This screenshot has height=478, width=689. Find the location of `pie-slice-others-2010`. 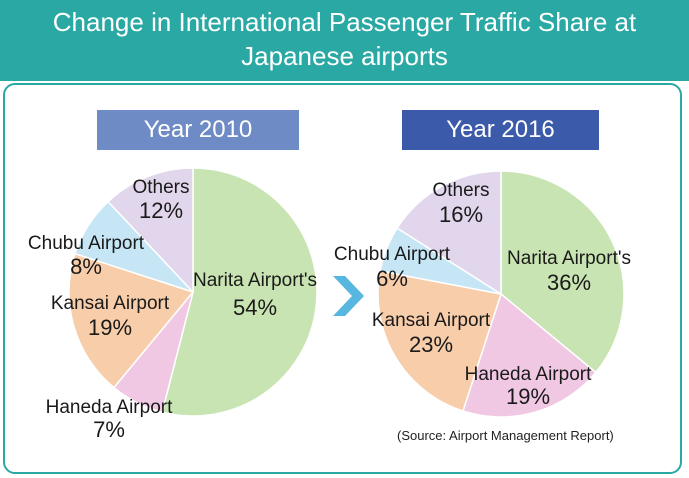

pie-slice-others-2010 is located at coordinates (150, 230).